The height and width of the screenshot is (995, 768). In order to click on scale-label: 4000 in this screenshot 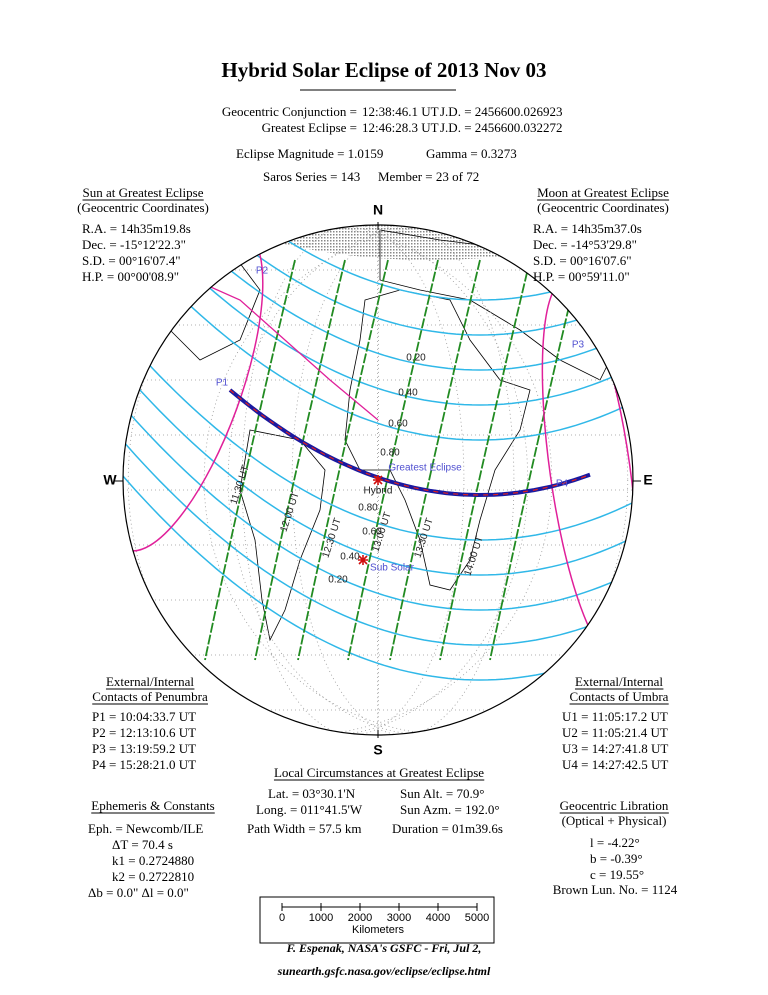, I will do `click(438, 918)`.